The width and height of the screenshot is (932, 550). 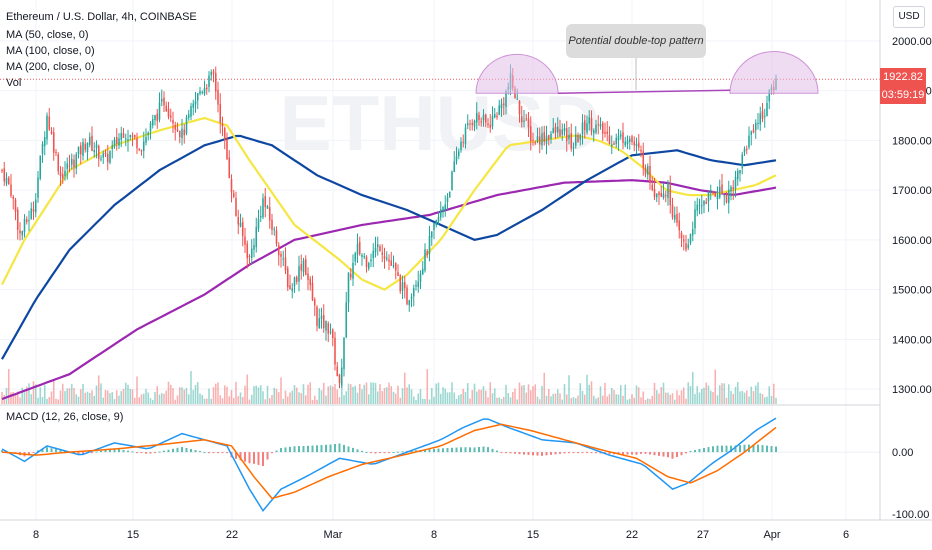 I want to click on y-tick-label: 1600.00, so click(x=912, y=241).